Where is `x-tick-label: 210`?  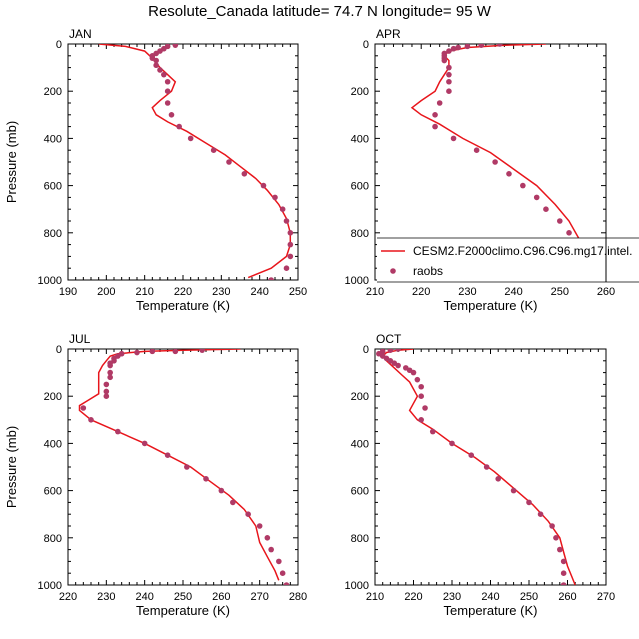
x-tick-label: 210 is located at coordinates (375, 597).